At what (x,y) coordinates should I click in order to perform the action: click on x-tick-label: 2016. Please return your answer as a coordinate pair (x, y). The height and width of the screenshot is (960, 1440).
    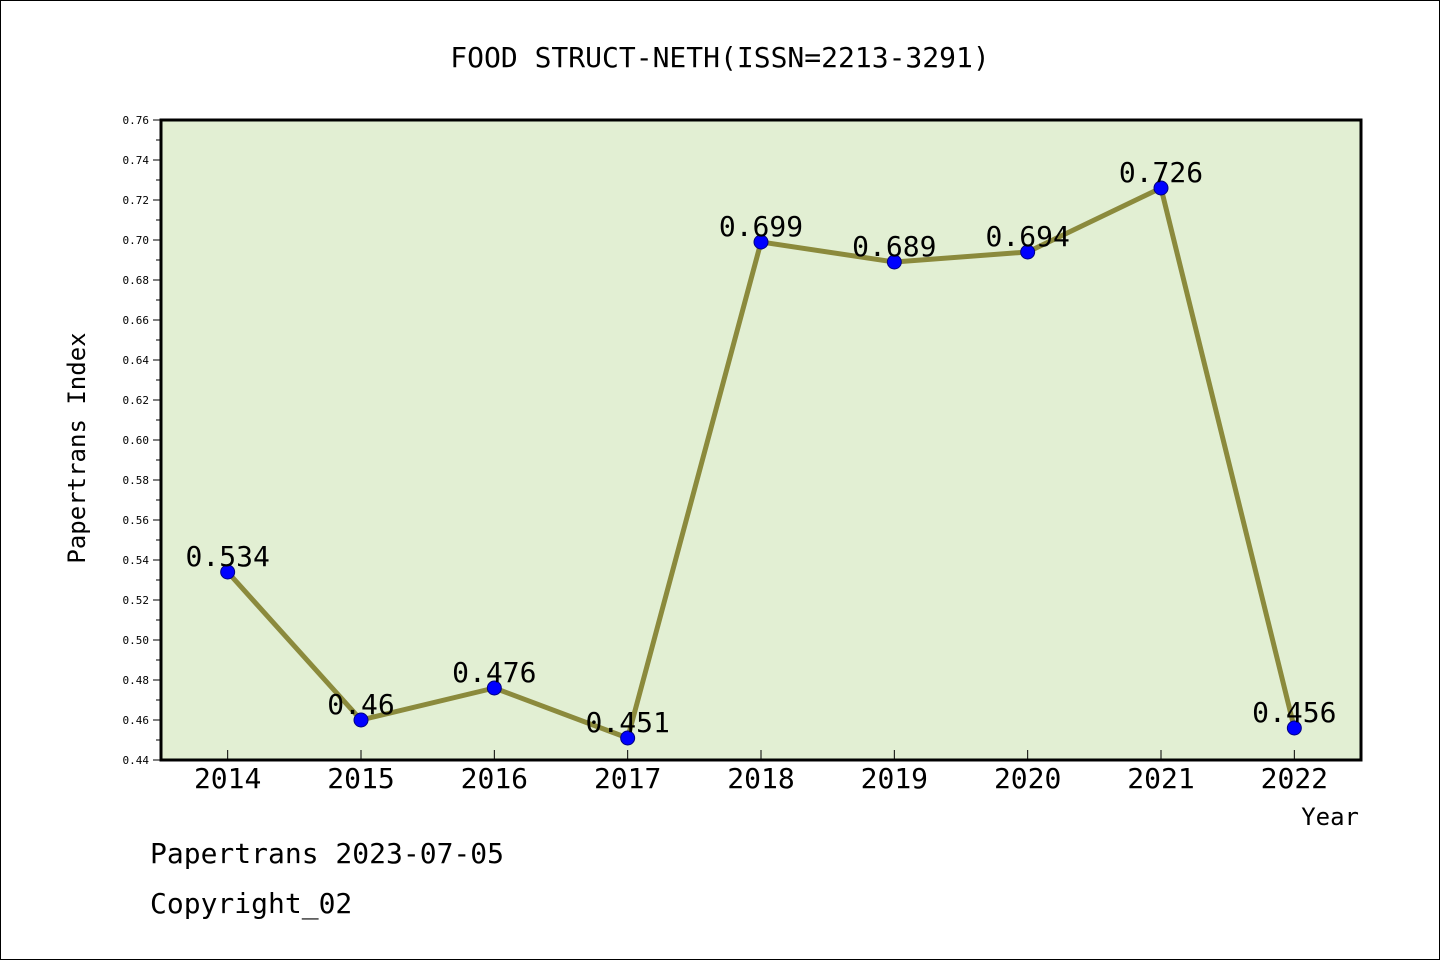
    Looking at the image, I should click on (494, 778).